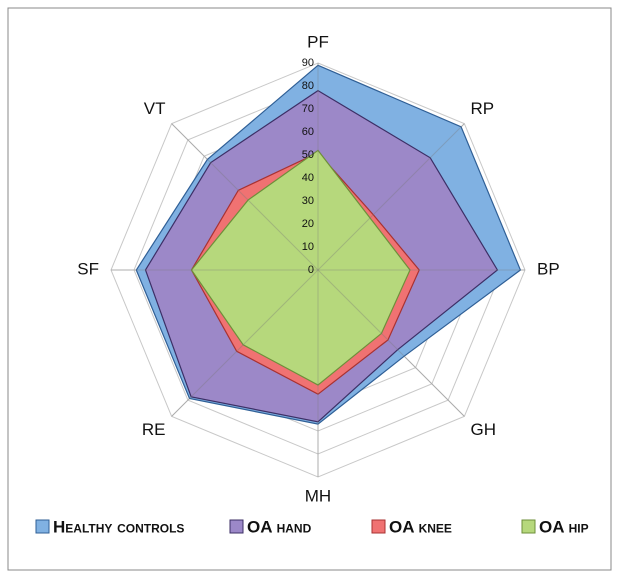 This screenshot has height=579, width=620. I want to click on tick-label: 60, so click(308, 132).